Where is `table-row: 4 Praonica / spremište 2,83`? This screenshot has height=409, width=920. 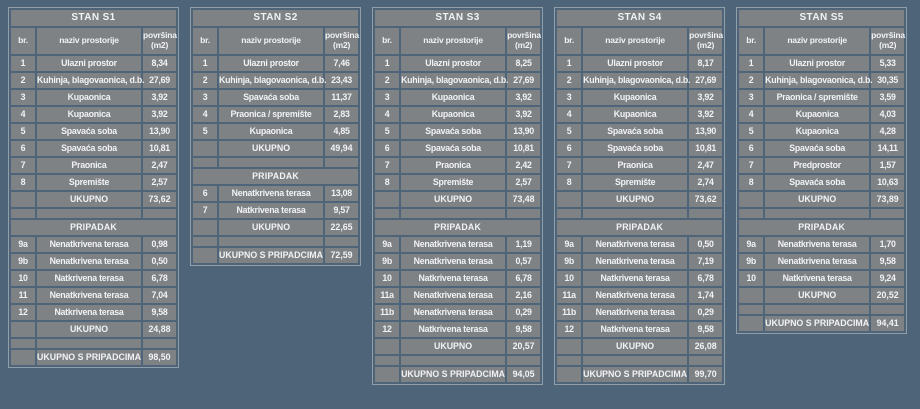
table-row: 4 Praonica / spremište 2,83 is located at coordinates (276, 114).